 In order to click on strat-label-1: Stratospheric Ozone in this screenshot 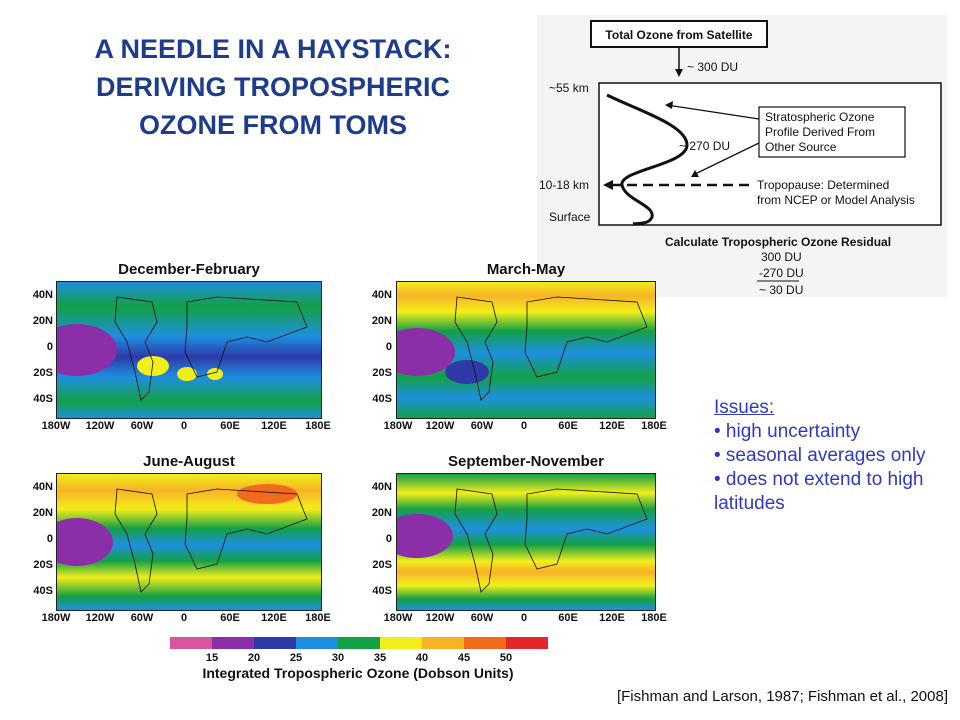, I will do `click(820, 117)`.